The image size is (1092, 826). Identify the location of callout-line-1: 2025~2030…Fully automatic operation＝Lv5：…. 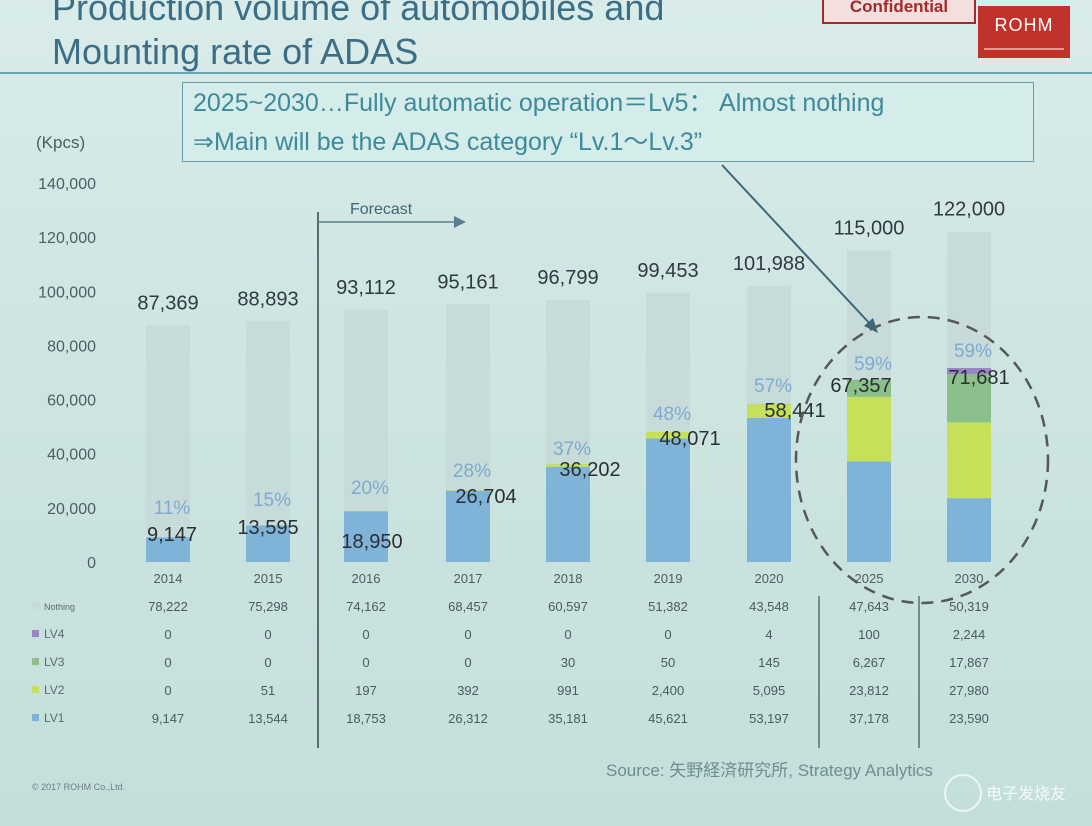
(539, 103).